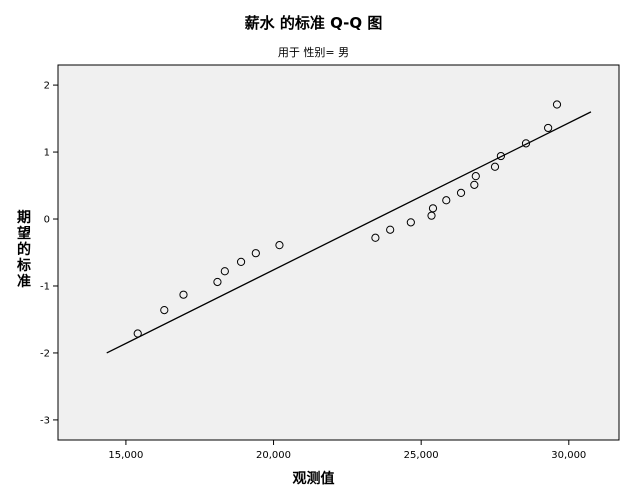 This screenshot has height=502, width=627. Describe the element at coordinates (45, 420) in the screenshot. I see `y-tick-label: -3` at that location.